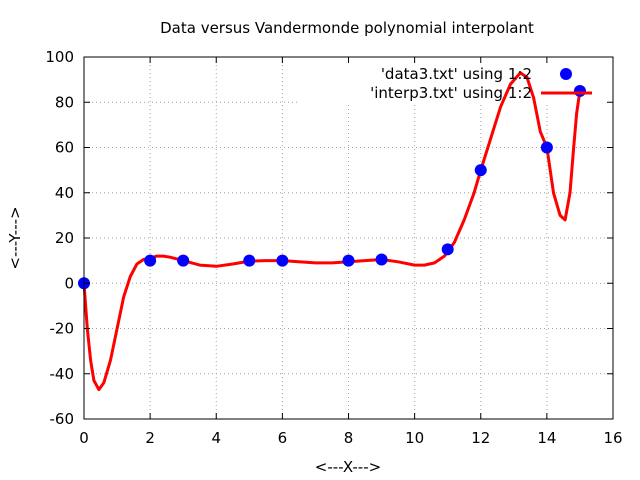  I want to click on x-tick-label: 4, so click(216, 438).